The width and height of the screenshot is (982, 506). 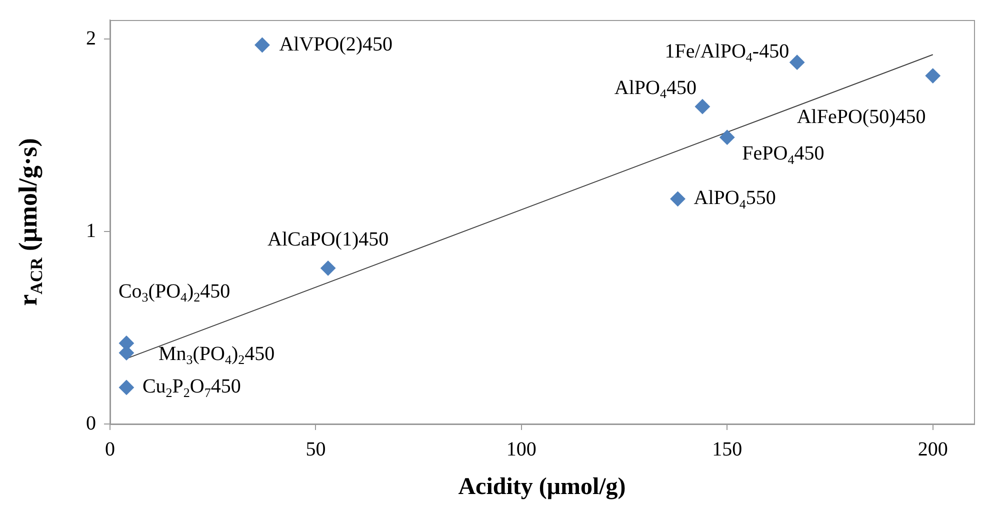 I want to click on x-tick-label: 150, so click(x=727, y=449).